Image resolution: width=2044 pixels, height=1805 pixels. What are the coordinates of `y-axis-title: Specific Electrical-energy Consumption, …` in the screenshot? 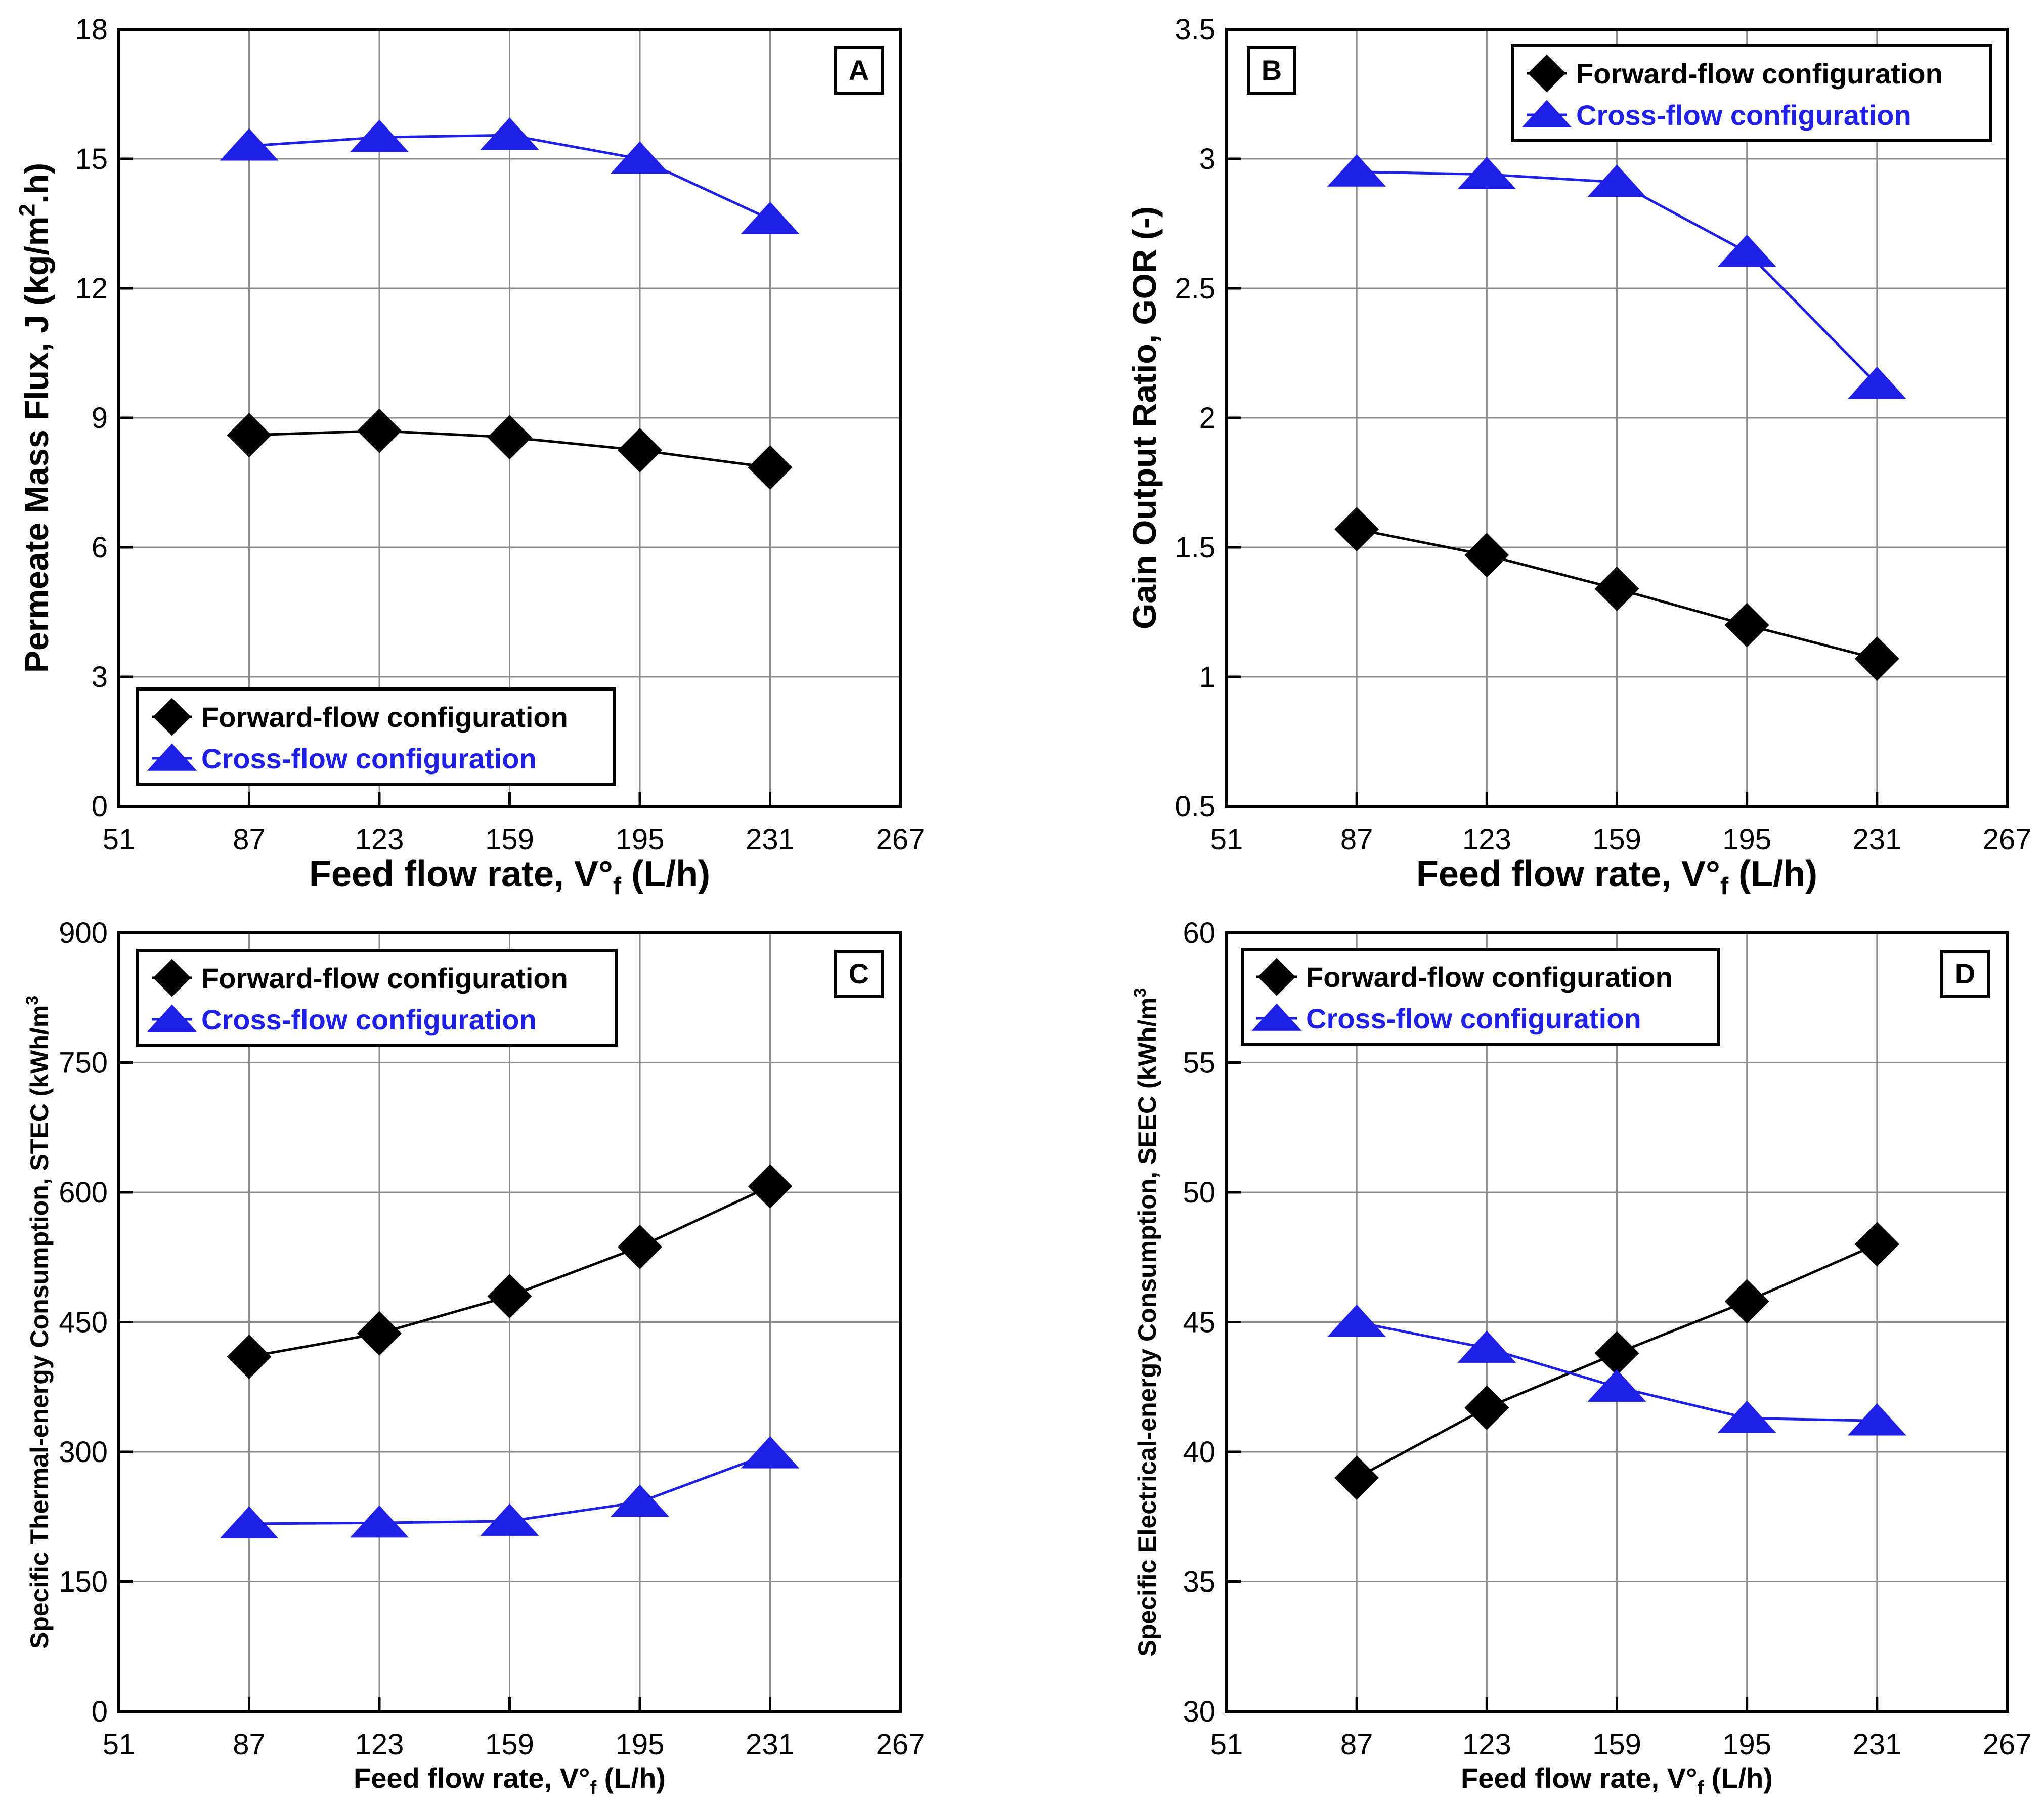 It's located at (1145, 1322).